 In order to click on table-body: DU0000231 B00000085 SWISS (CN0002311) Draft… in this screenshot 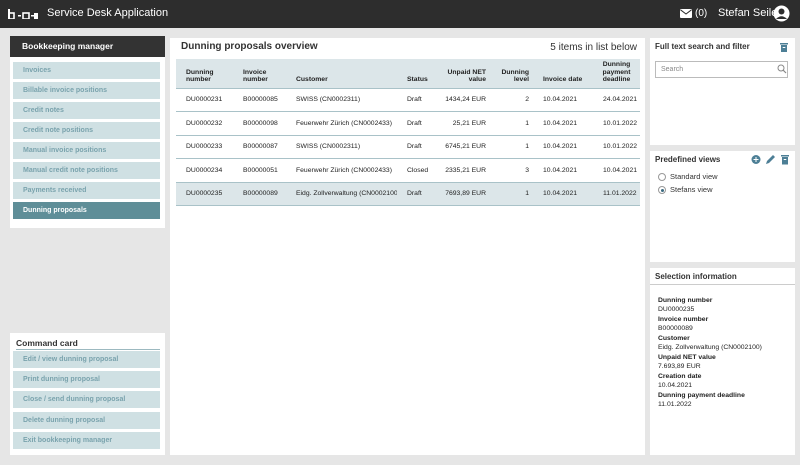, I will do `click(408, 147)`.